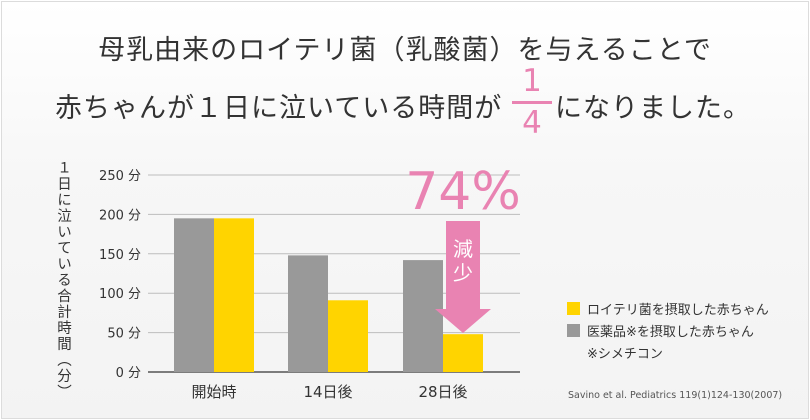 The height and width of the screenshot is (420, 810). Describe the element at coordinates (463, 249) in the screenshot. I see `reduction-arrow-label-char: 減` at that location.